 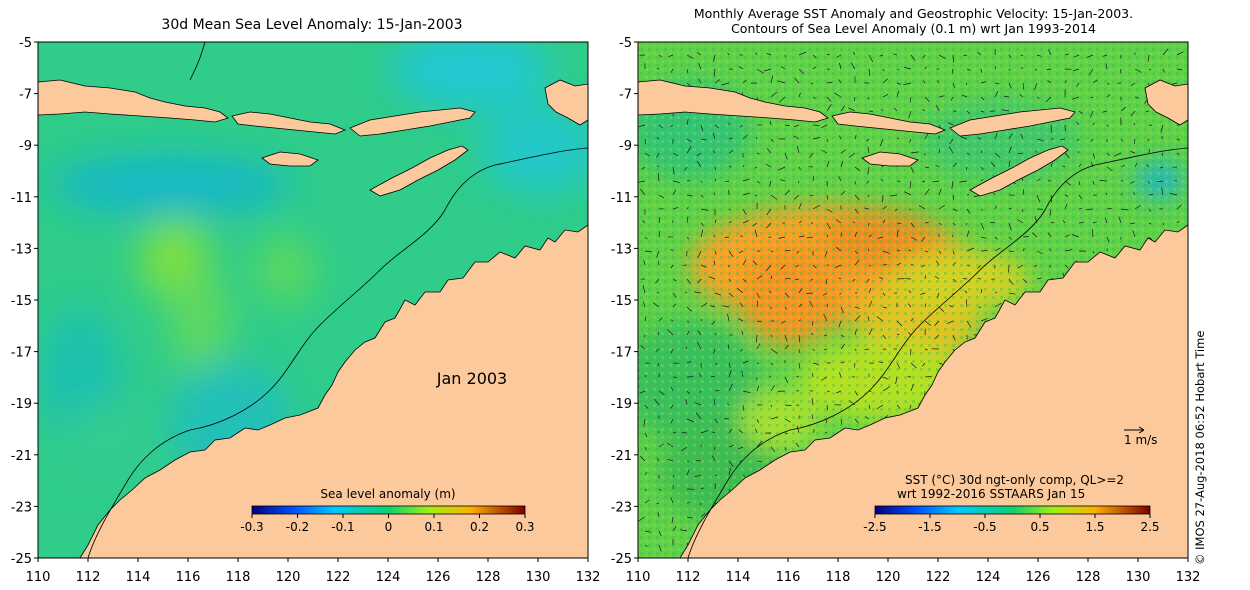 I want to click on left-cb-ticks-label: 0.2, so click(x=479, y=527).